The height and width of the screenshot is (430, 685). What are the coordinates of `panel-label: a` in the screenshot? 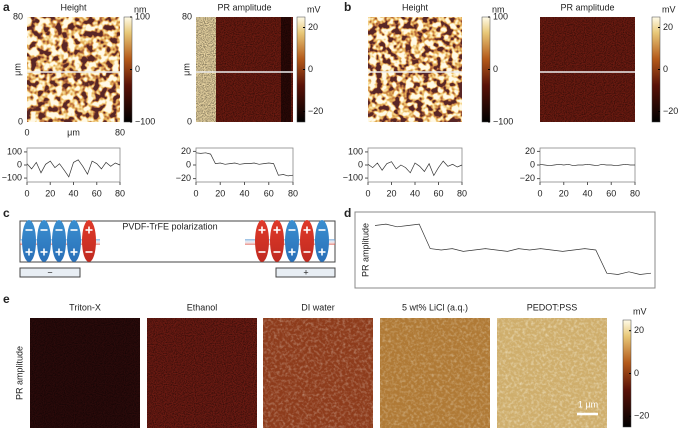 It's located at (6, 7).